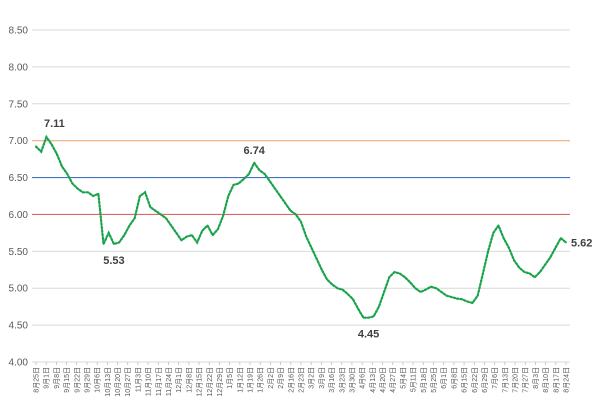 The image size is (600, 400). Describe the element at coordinates (546, 380) in the screenshot. I see `x-tick-label: 8月10日` at that location.